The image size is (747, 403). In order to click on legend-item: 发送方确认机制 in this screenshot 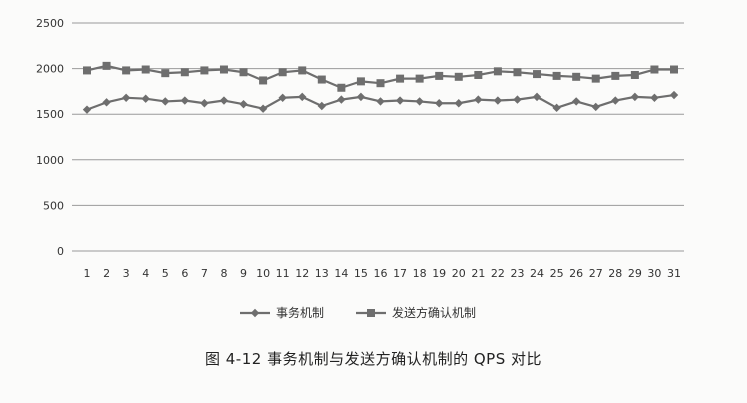, I will do `click(416, 312)`.